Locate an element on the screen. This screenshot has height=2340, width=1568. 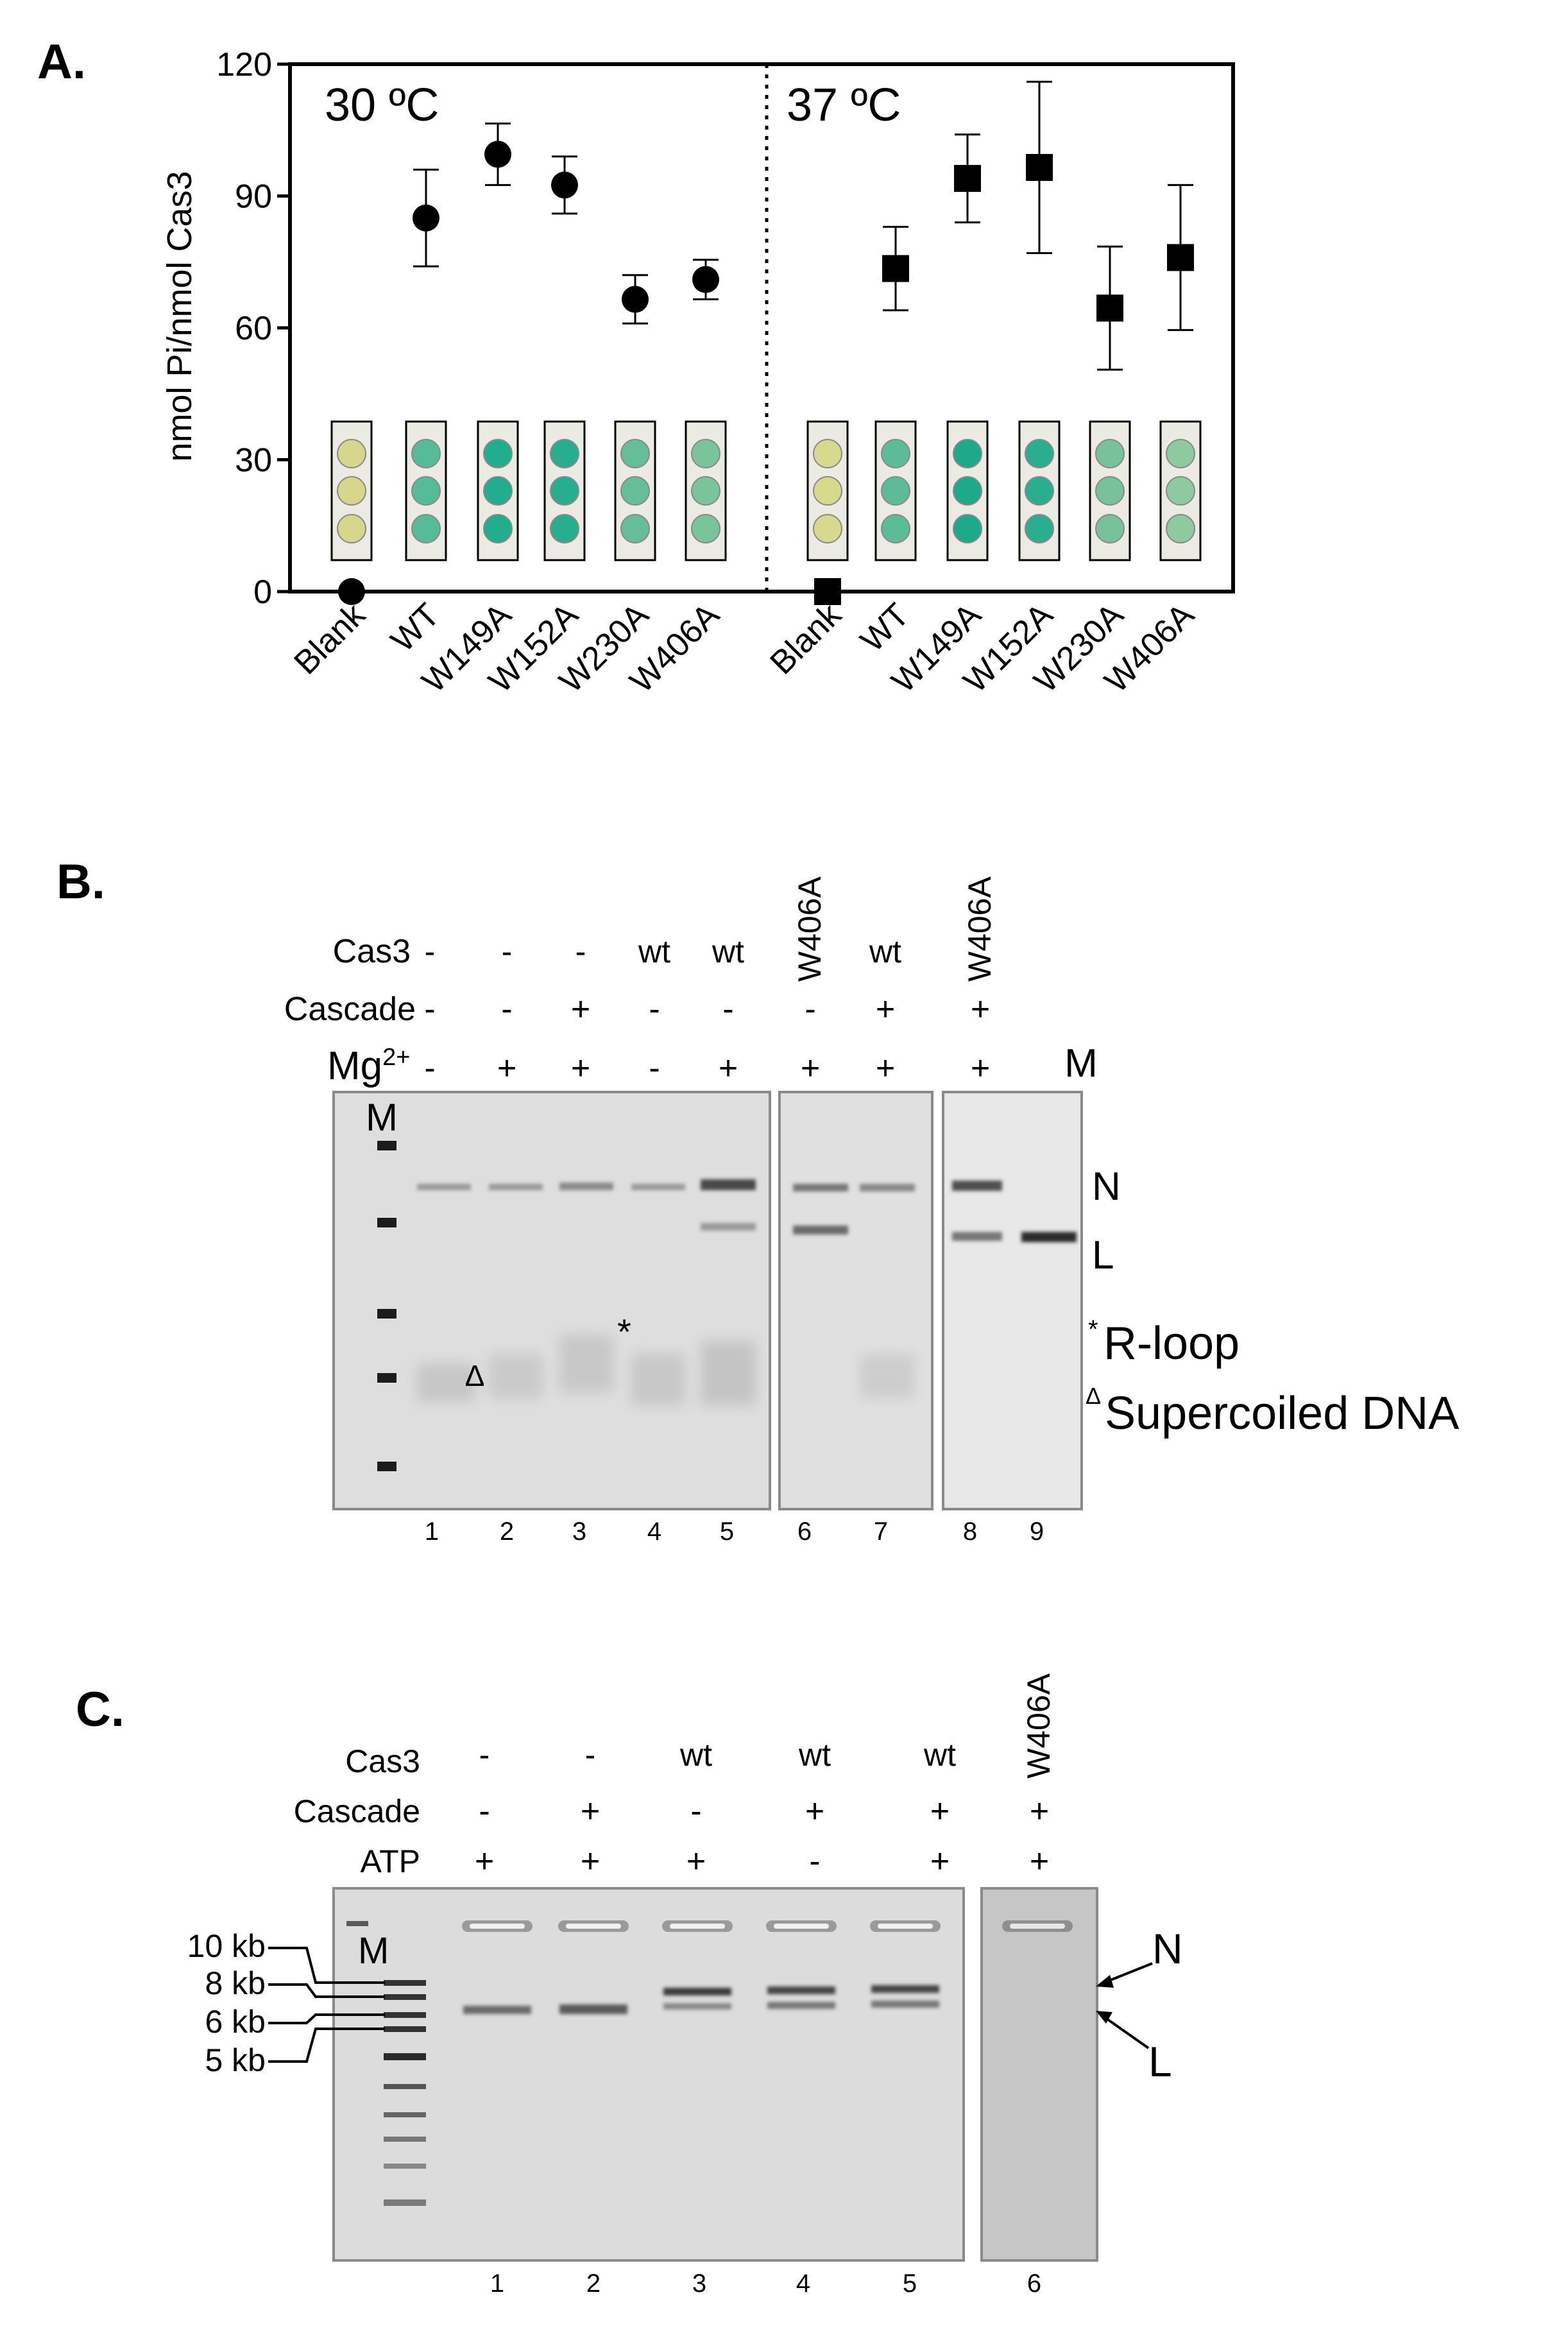
arrow-n-head is located at coordinates (1105, 1981).